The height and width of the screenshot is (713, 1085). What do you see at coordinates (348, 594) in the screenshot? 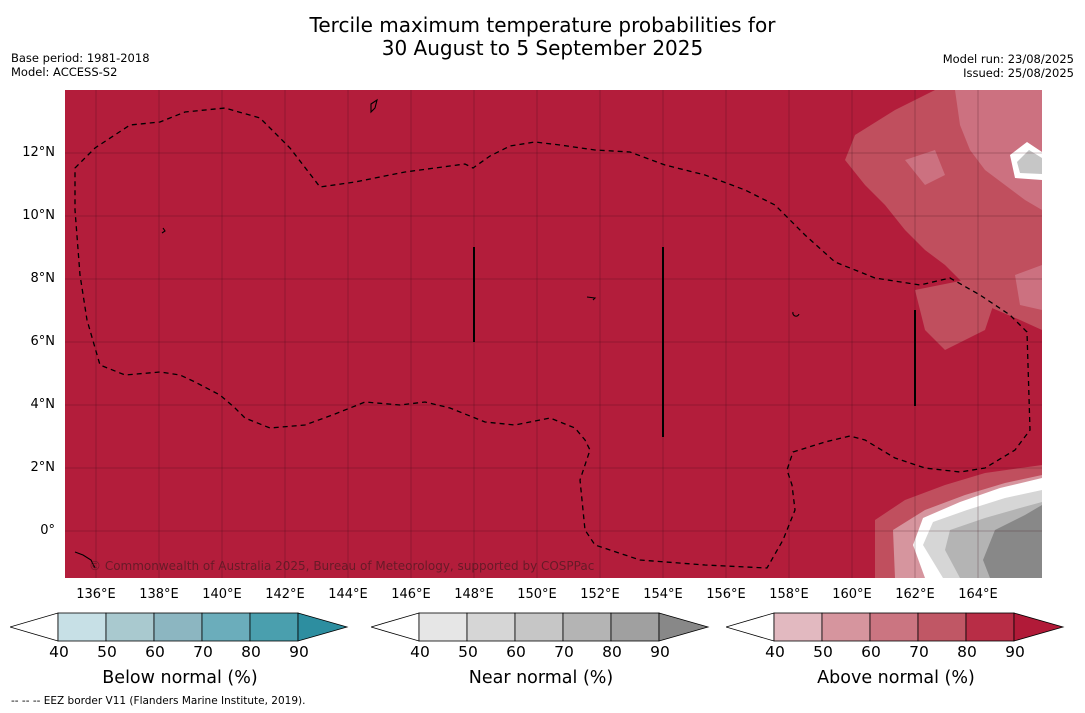
I see `lon-label-144e: 144°E` at bounding box center [348, 594].